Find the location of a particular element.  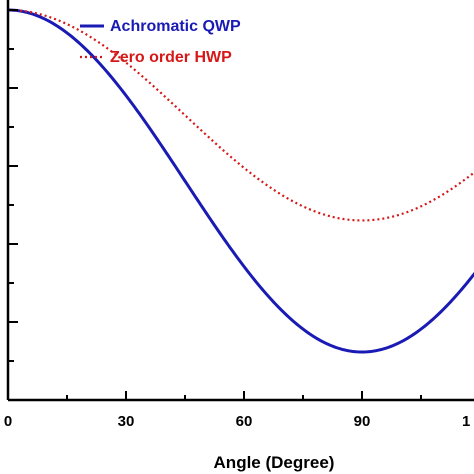

x-tick-label: 60 is located at coordinates (244, 421).